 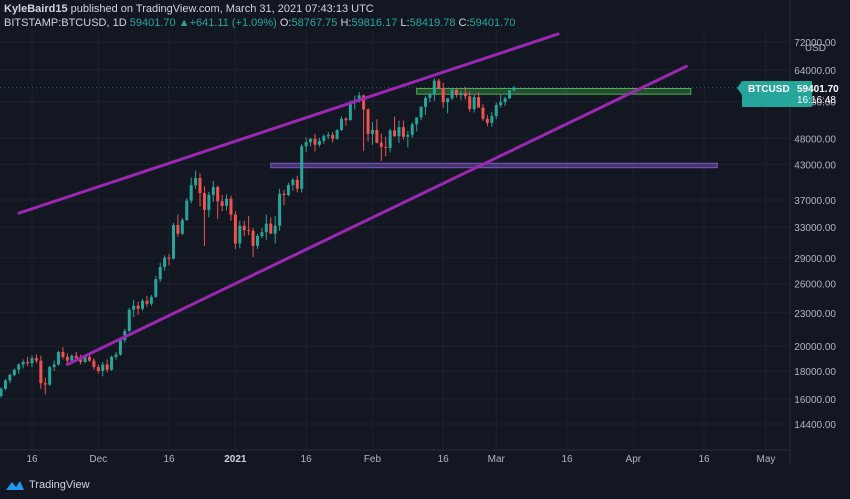 I want to click on tradingview-branding: TradingView, so click(x=47, y=485).